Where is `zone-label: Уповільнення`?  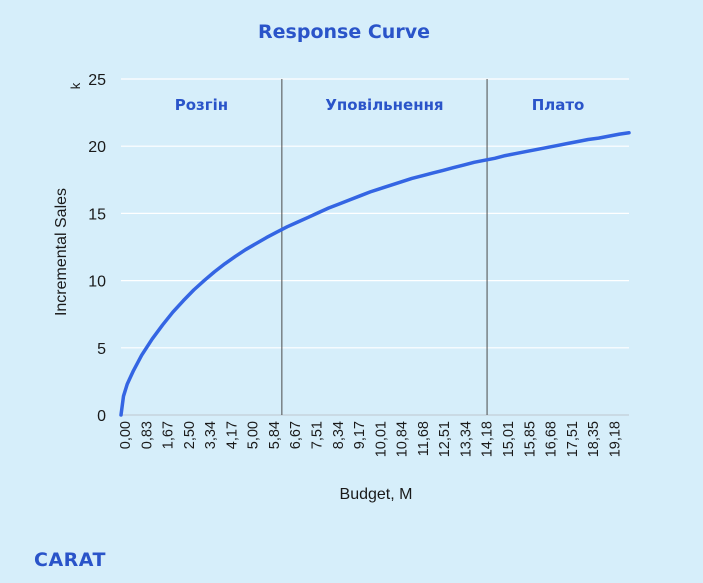
zone-label: Уповільнення is located at coordinates (384, 105).